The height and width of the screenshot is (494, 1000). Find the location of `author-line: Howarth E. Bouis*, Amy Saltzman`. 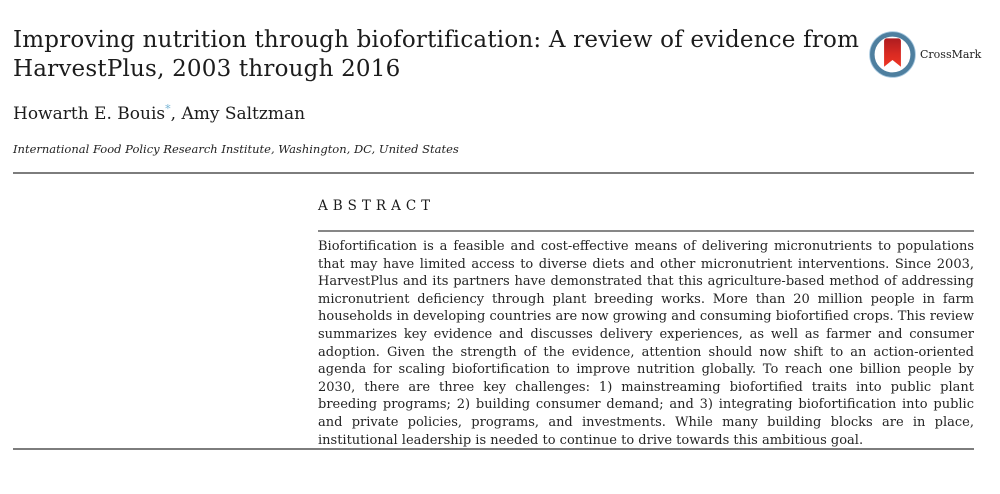

author-line: Howarth E. Bouis*, Amy Saltzman is located at coordinates (159, 113).